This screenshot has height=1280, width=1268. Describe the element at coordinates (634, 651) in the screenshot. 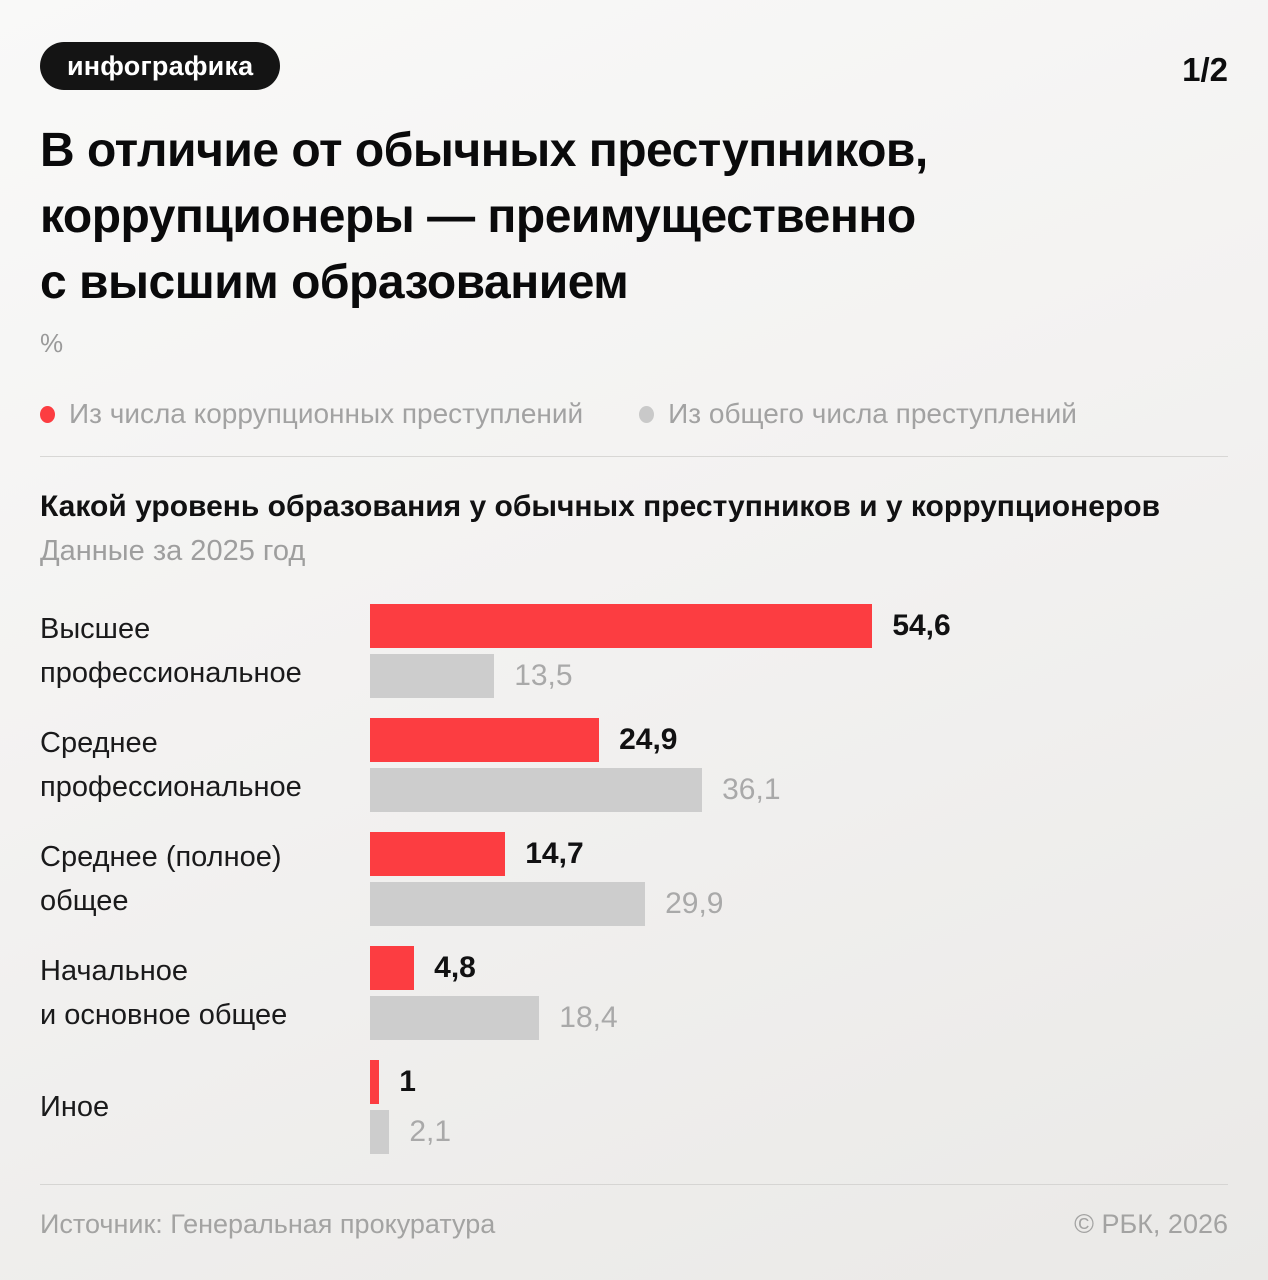

I see `chart-row-higher-education: Высшее профессиональное 54,6 13,5` at that location.